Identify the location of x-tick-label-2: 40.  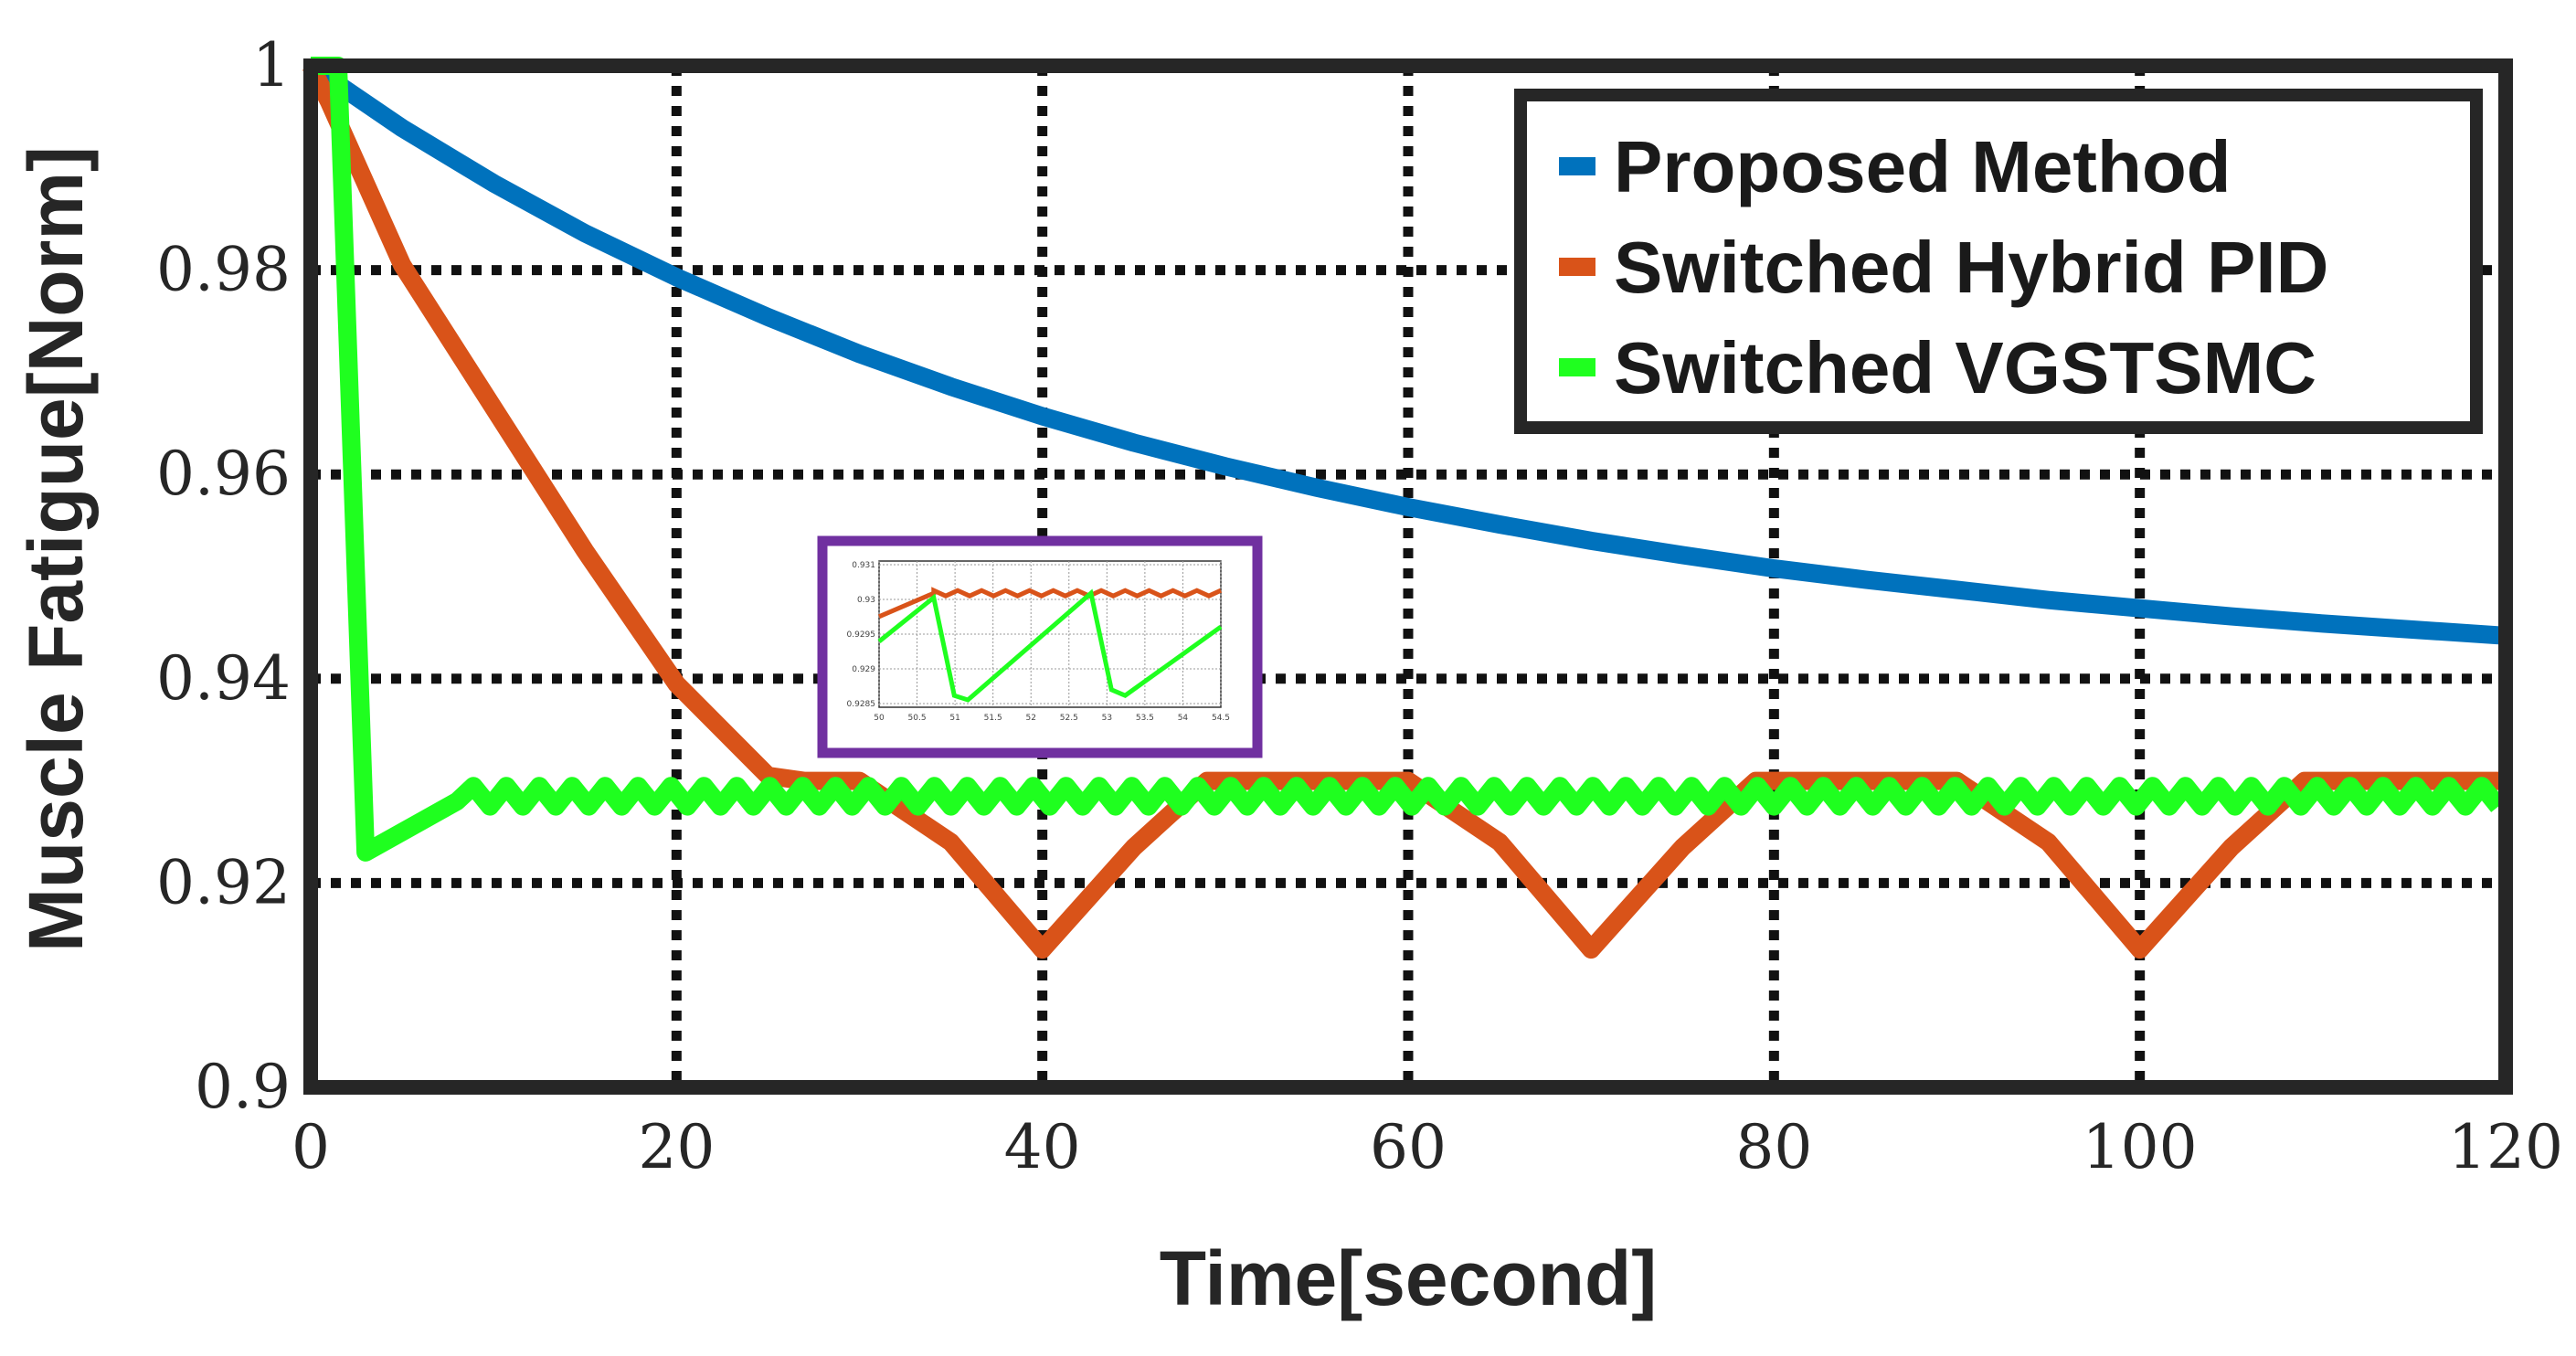
(1042, 1147).